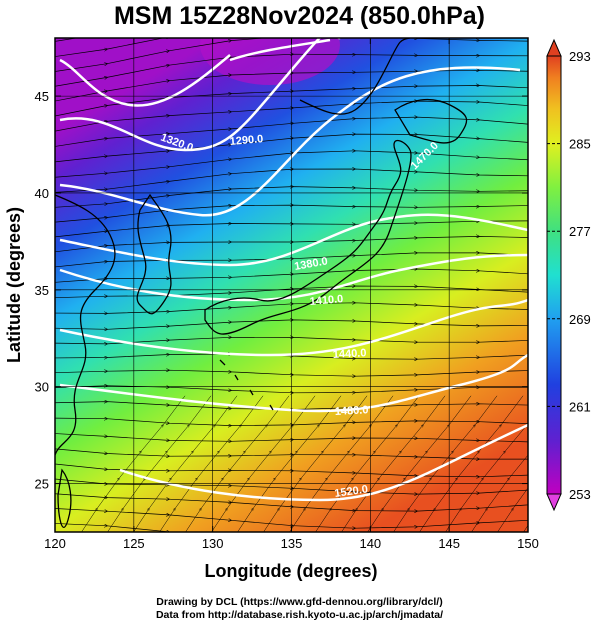 Image resolution: width=599 pixels, height=625 pixels. Describe the element at coordinates (14, 285) in the screenshot. I see `y-axis-label: Latitude (degrees)` at that location.